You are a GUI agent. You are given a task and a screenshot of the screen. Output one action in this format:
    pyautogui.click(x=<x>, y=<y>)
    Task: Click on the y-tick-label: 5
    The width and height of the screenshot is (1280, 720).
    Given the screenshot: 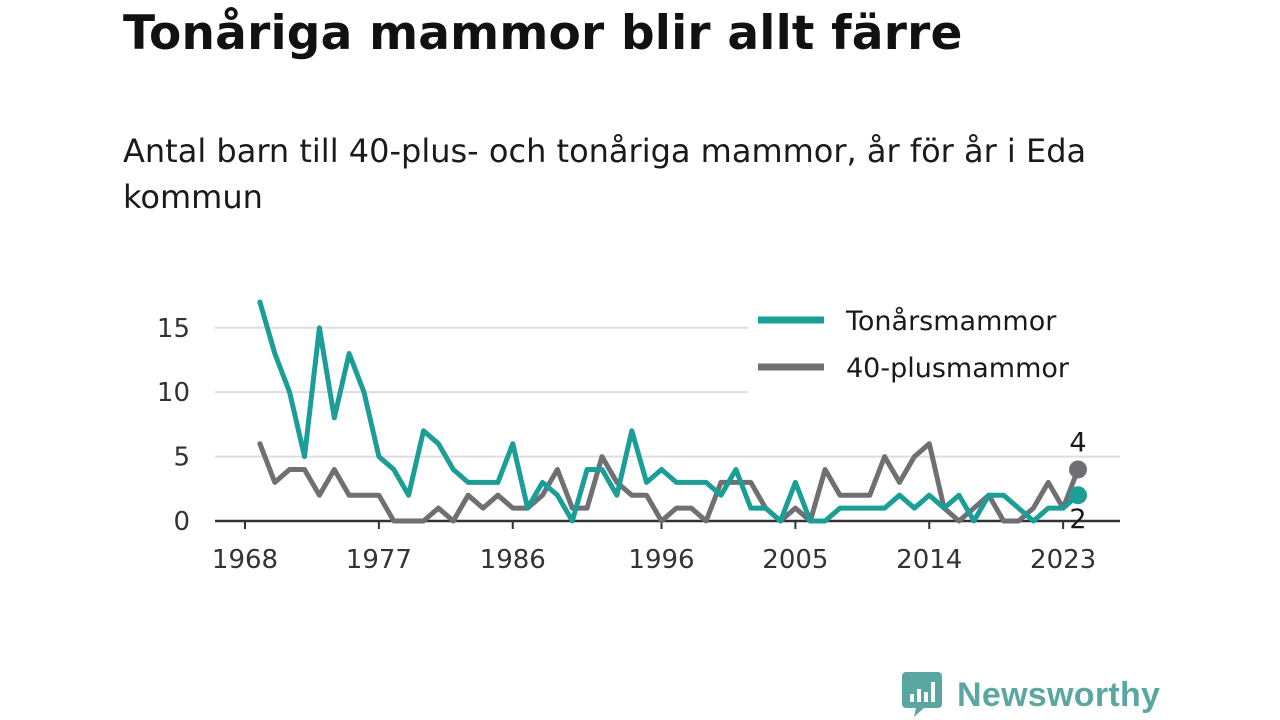 What is the action you would take?
    pyautogui.click(x=181, y=458)
    